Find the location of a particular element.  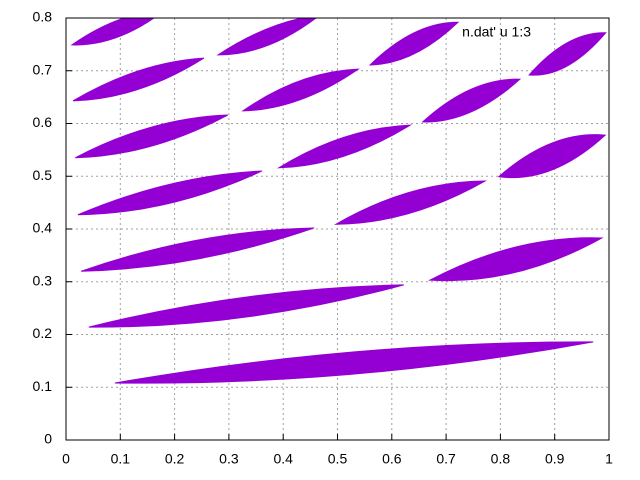

x-tick-label: 0.8 is located at coordinates (501, 459).